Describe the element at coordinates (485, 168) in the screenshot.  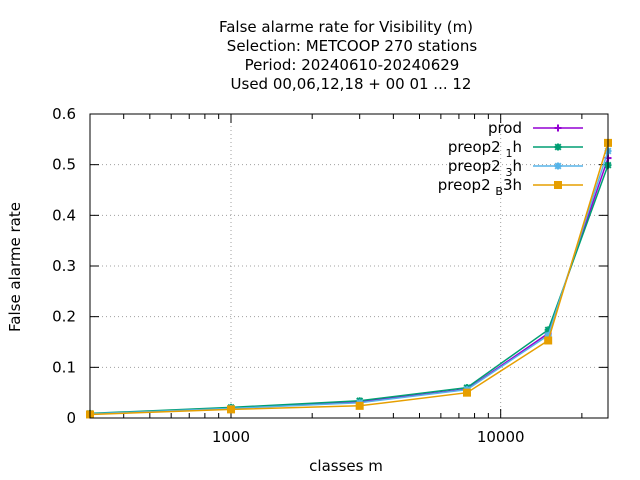
I see `legend-label: preop2 3h` at that location.